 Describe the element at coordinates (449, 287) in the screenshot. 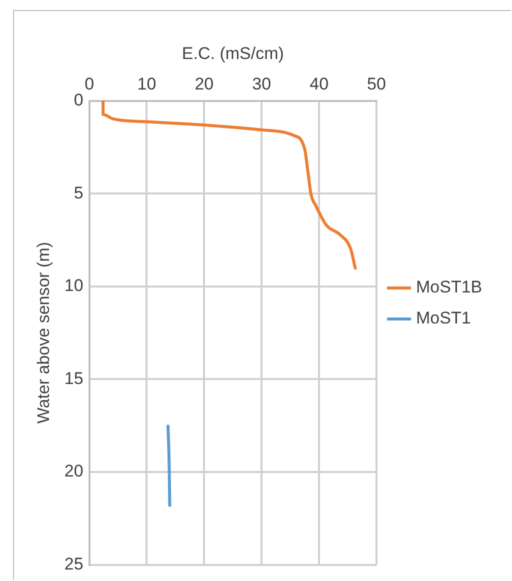

I see `legend-label: MoST1B` at that location.